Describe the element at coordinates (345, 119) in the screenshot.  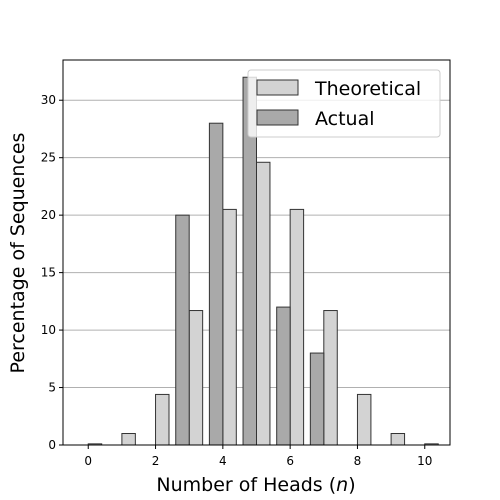
I see `legend-label-actual: Actual` at that location.